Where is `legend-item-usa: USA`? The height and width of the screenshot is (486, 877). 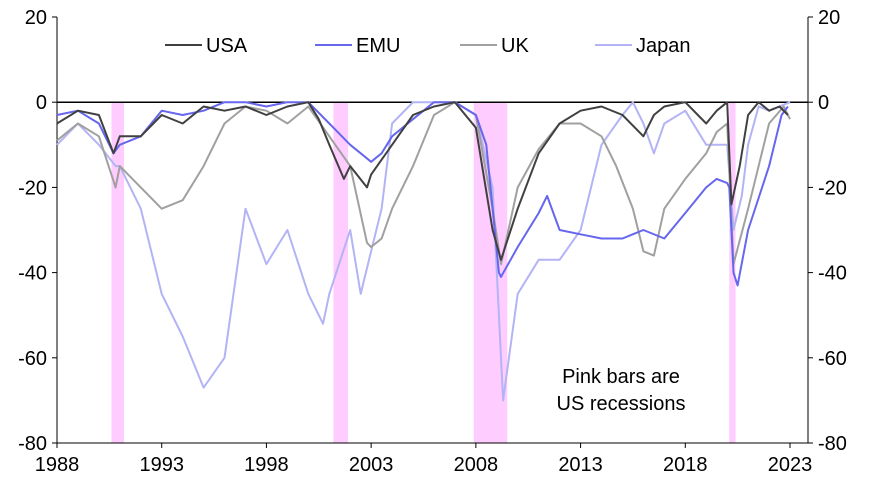
legend-item-usa: USA is located at coordinates (206, 46).